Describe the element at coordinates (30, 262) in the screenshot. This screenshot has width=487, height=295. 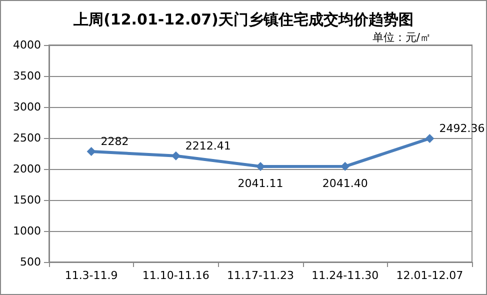
I see `y-tick-label: 500` at that location.